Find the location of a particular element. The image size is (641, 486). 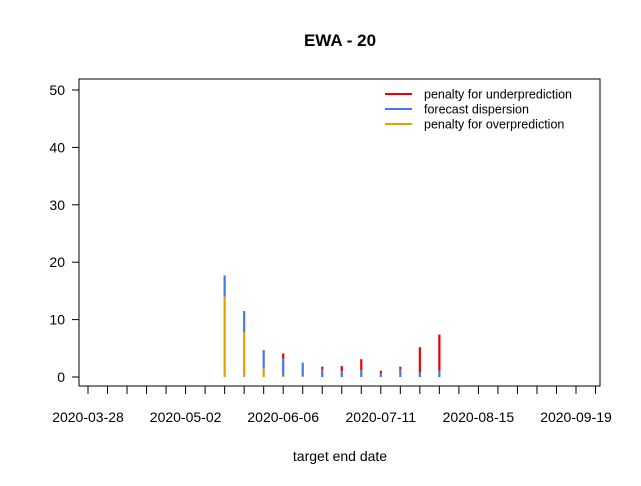

chart-title: EWA - 20 is located at coordinates (340, 40).